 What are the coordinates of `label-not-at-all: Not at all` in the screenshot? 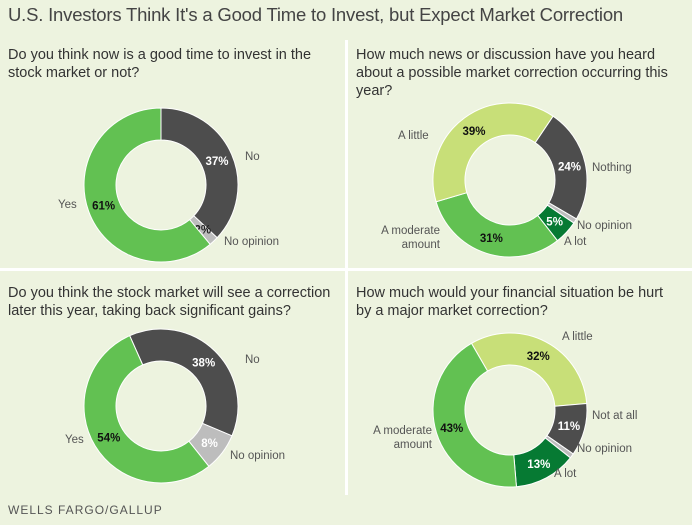 It's located at (615, 416).